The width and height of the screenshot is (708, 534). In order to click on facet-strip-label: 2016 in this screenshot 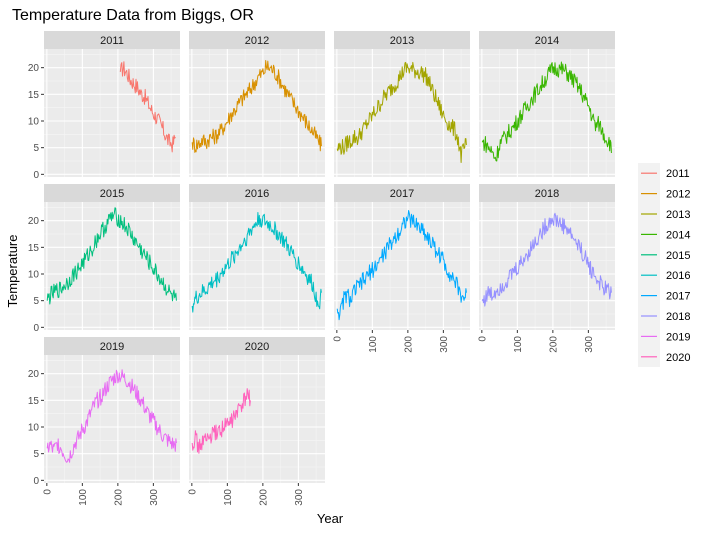, I will do `click(257, 194)`.